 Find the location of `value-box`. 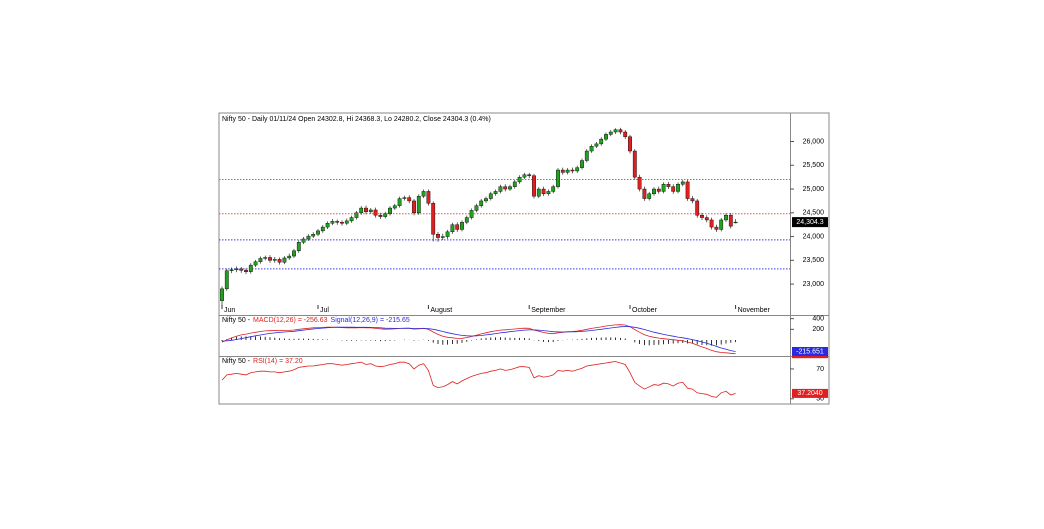

value-box is located at coordinates (810, 393).